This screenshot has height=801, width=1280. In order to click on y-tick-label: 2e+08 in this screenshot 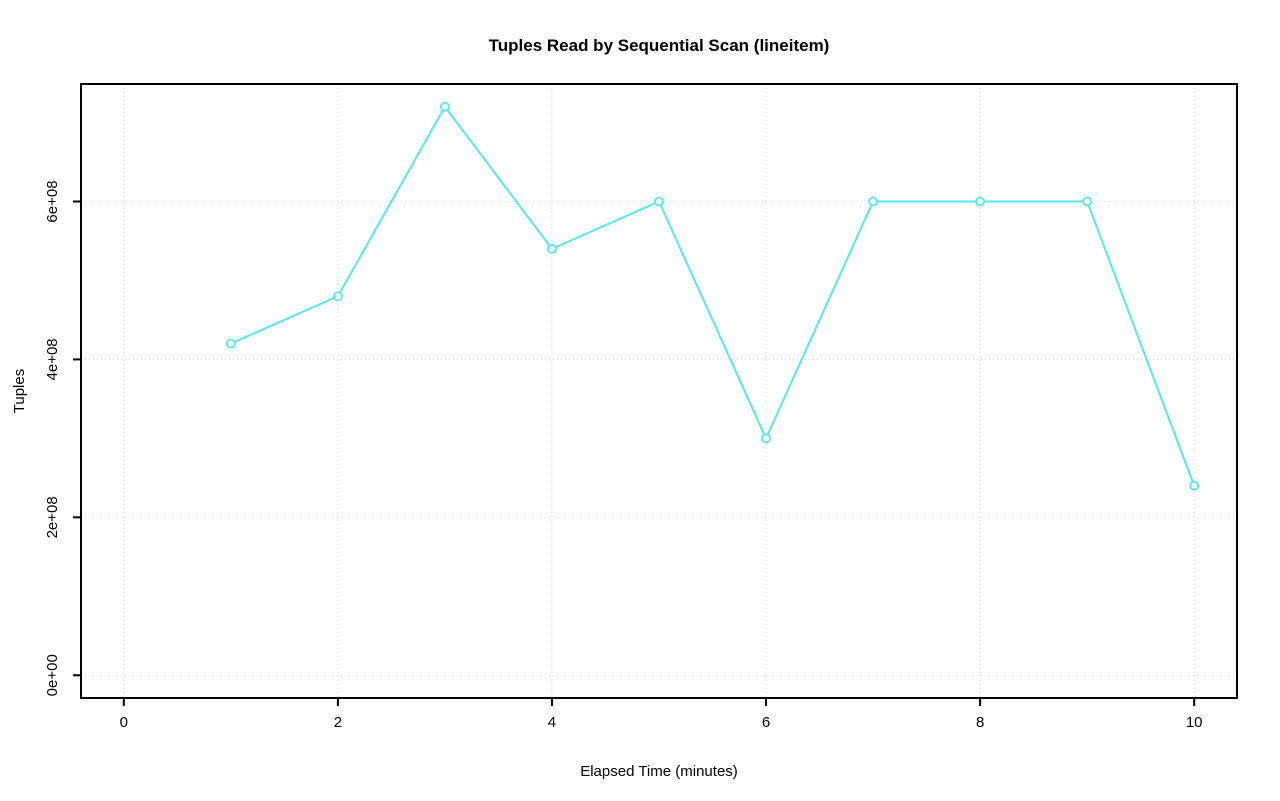, I will do `click(52, 517)`.